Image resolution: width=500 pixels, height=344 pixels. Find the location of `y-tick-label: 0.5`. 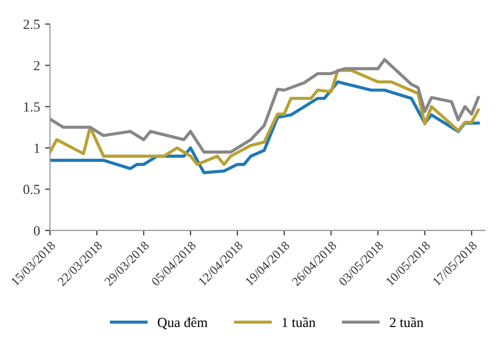

y-tick-label: 0.5 is located at coordinates (31, 189).